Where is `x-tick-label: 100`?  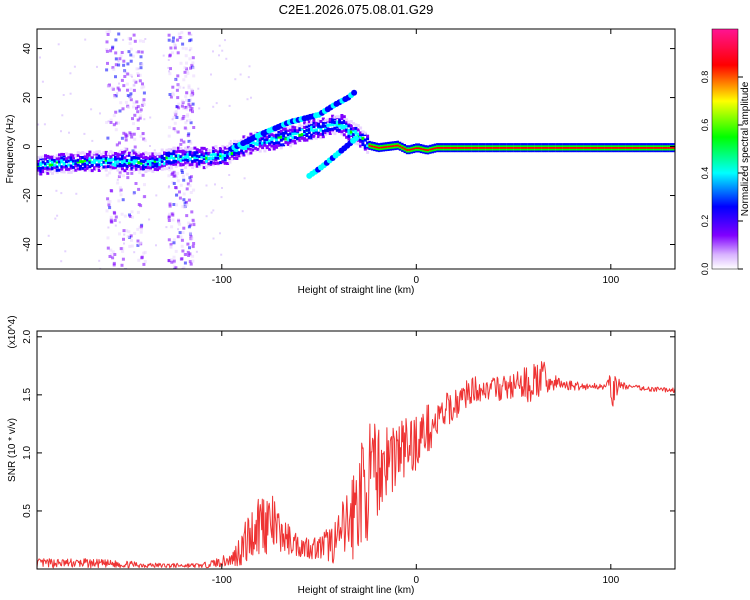 x-tick-label: 100 is located at coordinates (610, 280).